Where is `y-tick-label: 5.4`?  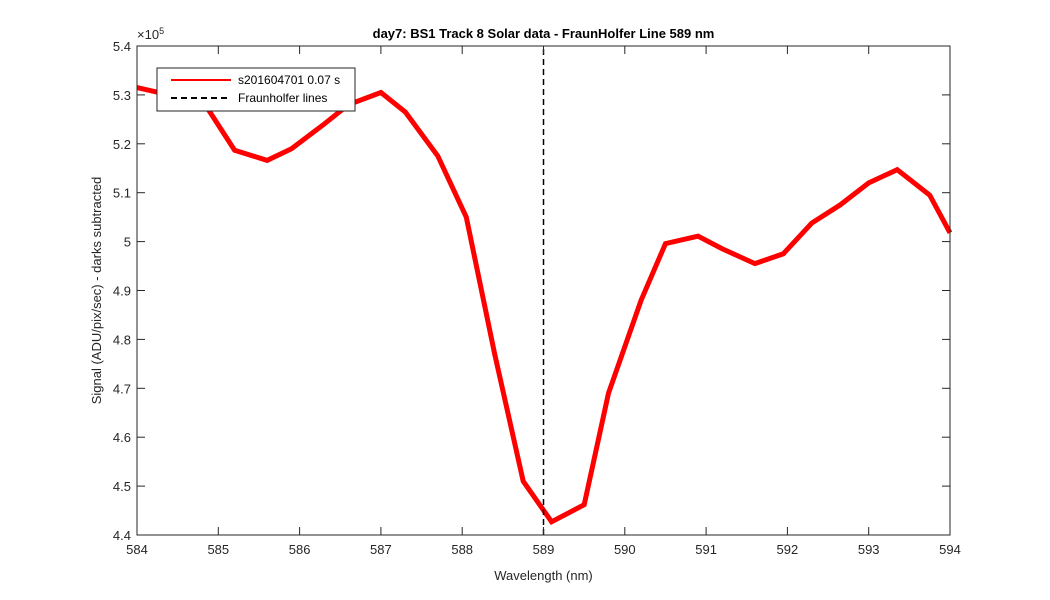
y-tick-label: 5.4 is located at coordinates (122, 46).